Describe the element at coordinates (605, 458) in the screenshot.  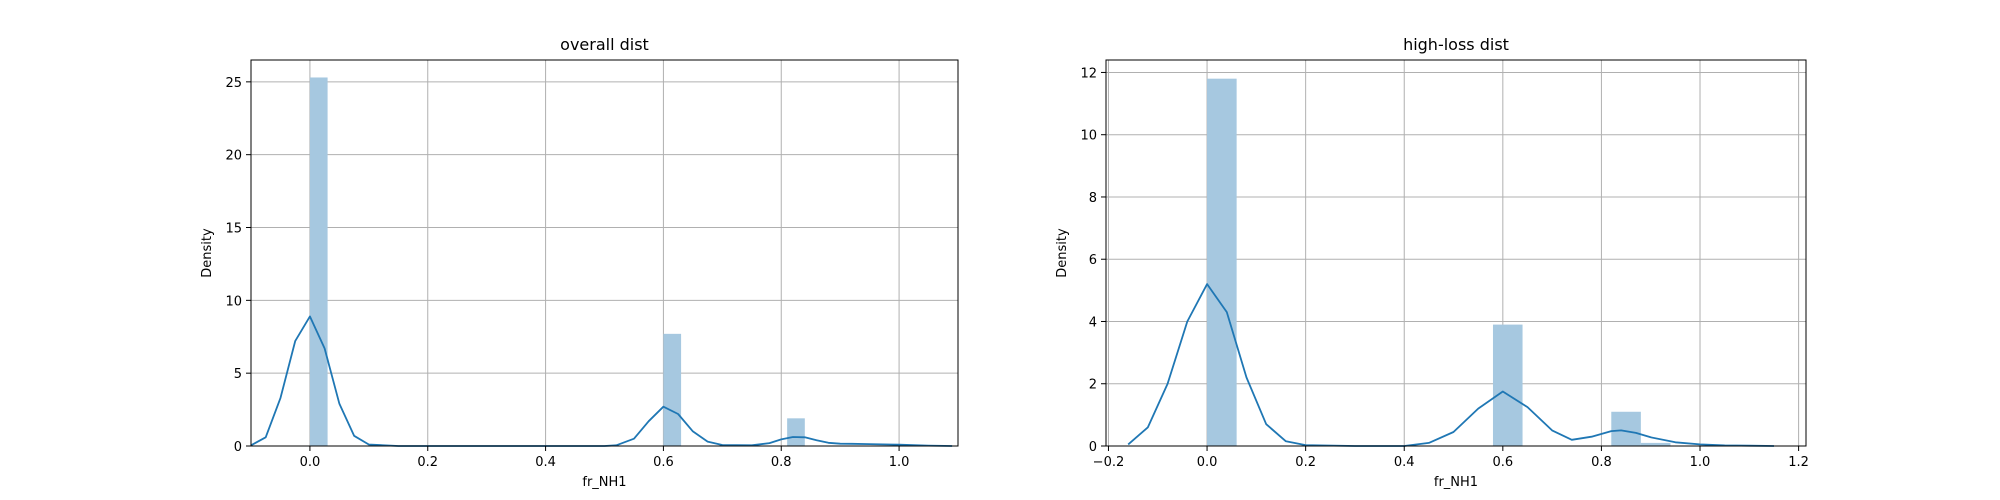
I see `x-axis-ticks: 0.0 0.2 0.4 0.6 0.8 1.0` at that location.